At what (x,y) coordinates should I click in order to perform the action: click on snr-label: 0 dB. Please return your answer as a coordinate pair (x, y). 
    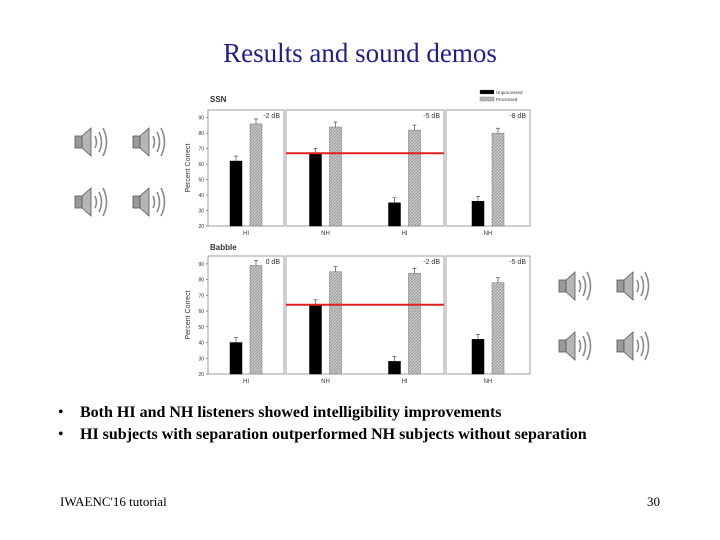
    Looking at the image, I should click on (273, 262).